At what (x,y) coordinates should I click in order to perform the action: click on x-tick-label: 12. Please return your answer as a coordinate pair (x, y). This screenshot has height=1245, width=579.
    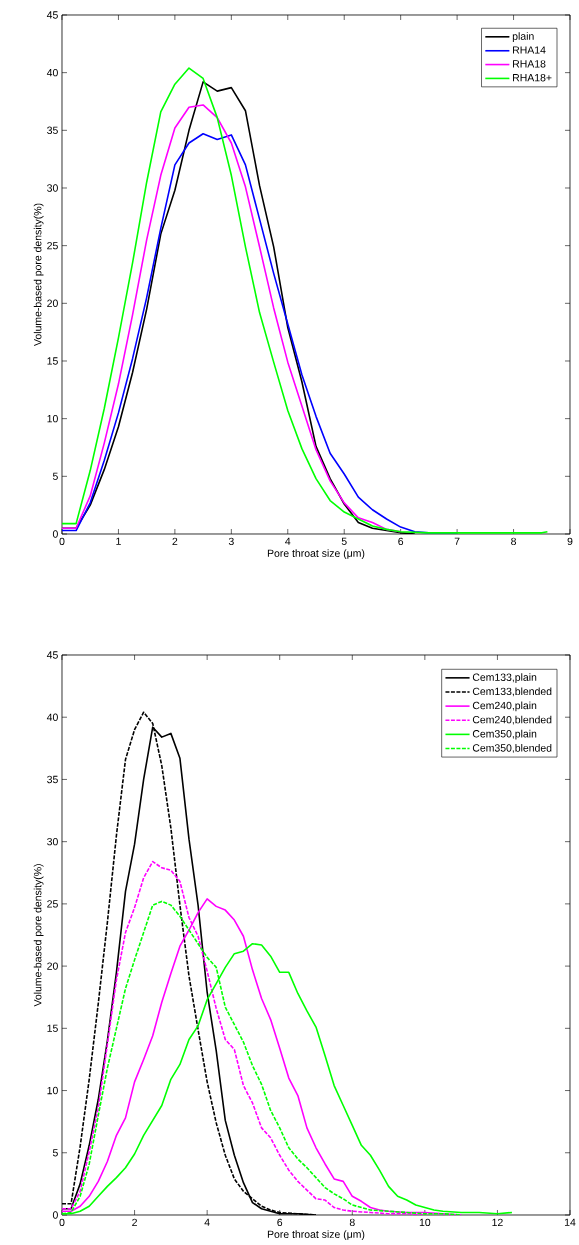
    Looking at the image, I should click on (497, 1222).